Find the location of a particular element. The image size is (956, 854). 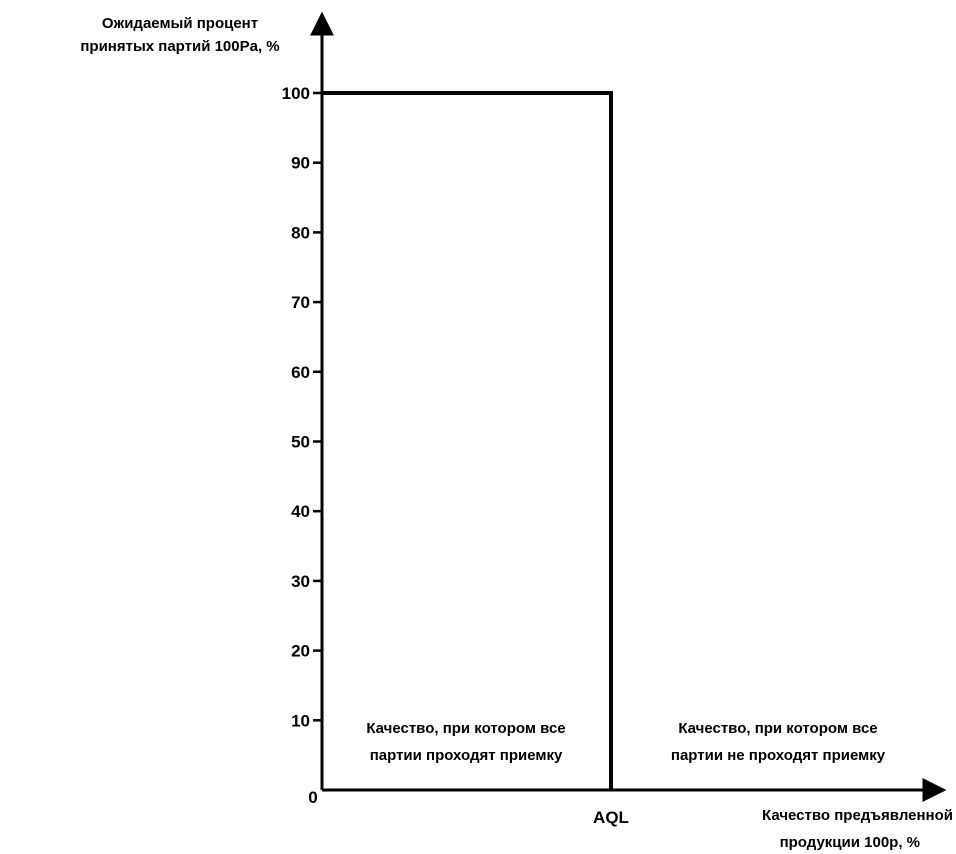

left-region-label-line-2: партии проходят приемку is located at coordinates (466, 755).